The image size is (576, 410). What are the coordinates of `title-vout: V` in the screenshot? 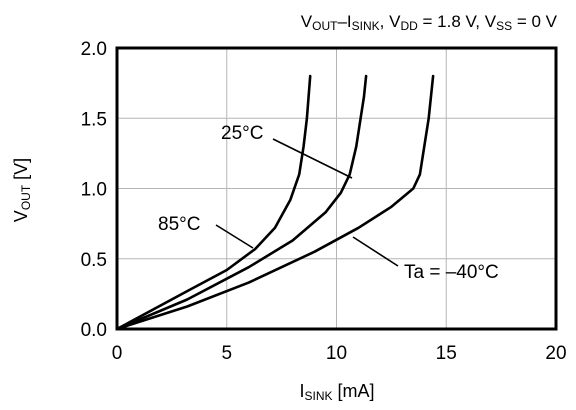 It's located at (307, 21).